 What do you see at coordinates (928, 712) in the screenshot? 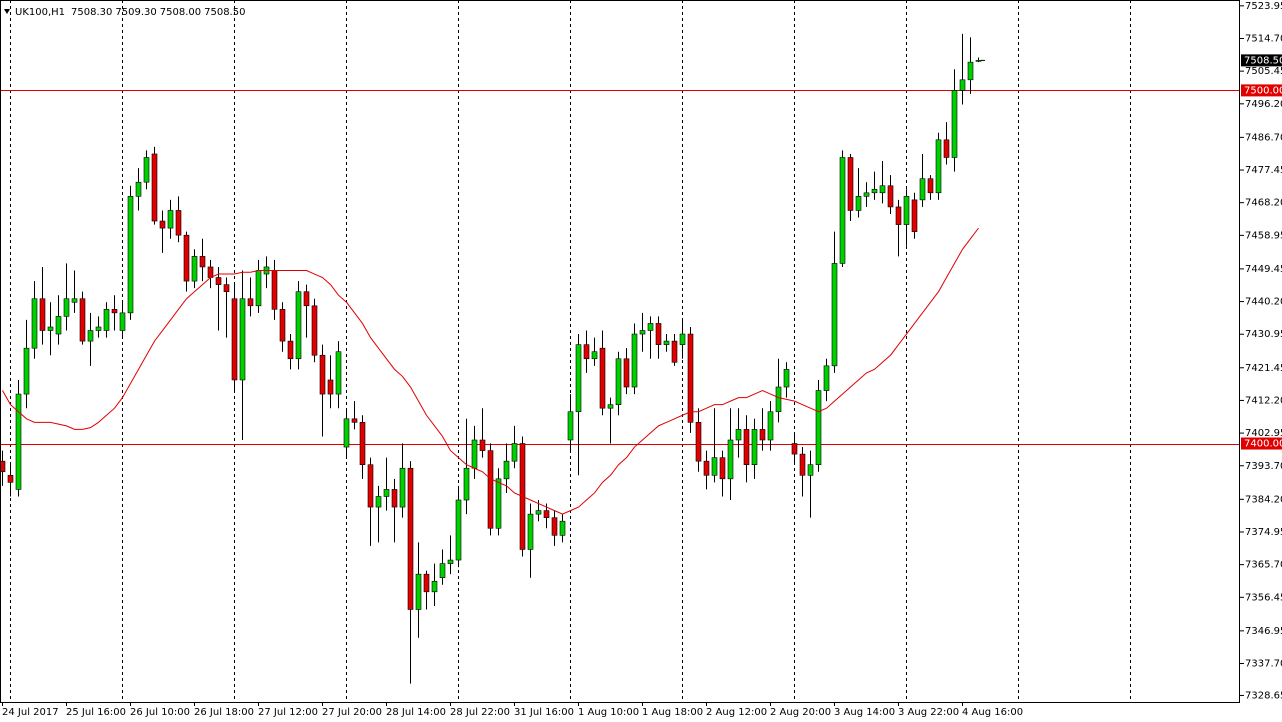
I see `x-tick-label: 3 Aug 22:00` at bounding box center [928, 712].